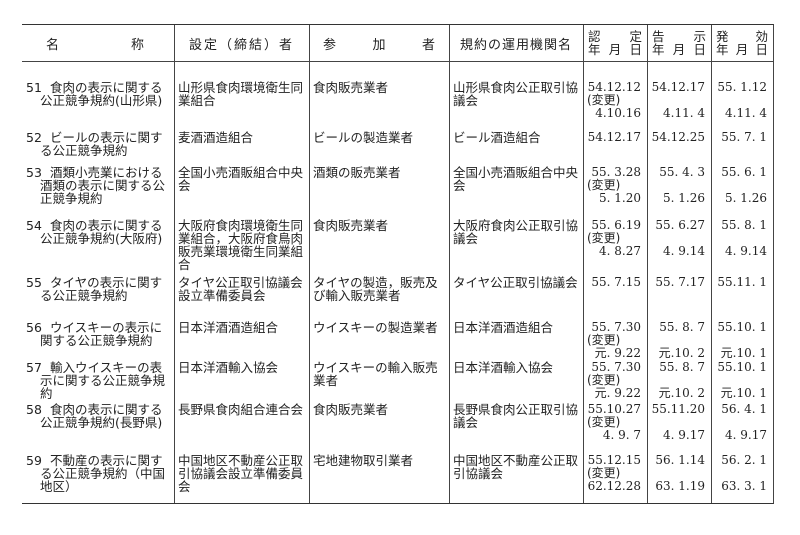 The width and height of the screenshot is (800, 535). What do you see at coordinates (106, 327) in the screenshot?
I see `name-text: ウイスキーの表示に` at bounding box center [106, 327].